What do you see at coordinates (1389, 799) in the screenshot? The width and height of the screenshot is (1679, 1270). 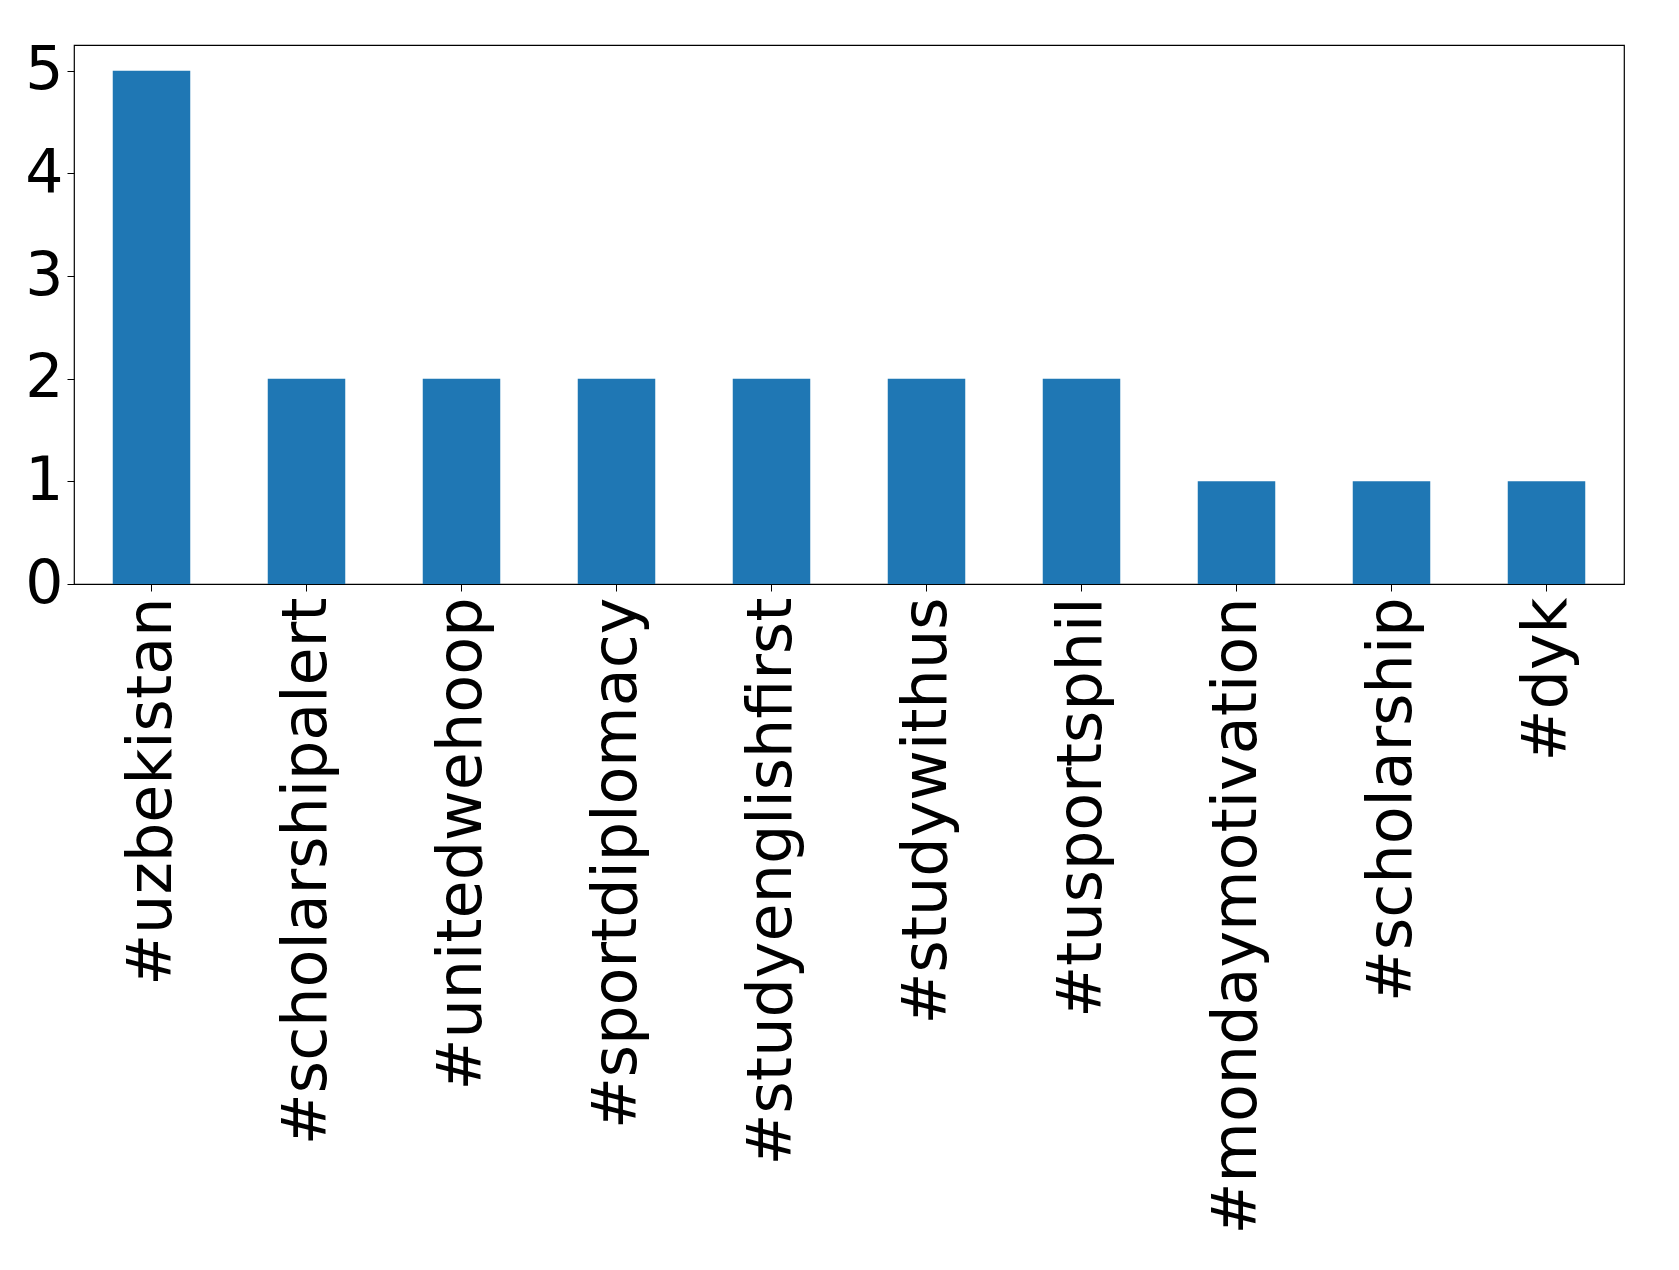 I see `x-tick-label: #scholarship` at bounding box center [1389, 799].